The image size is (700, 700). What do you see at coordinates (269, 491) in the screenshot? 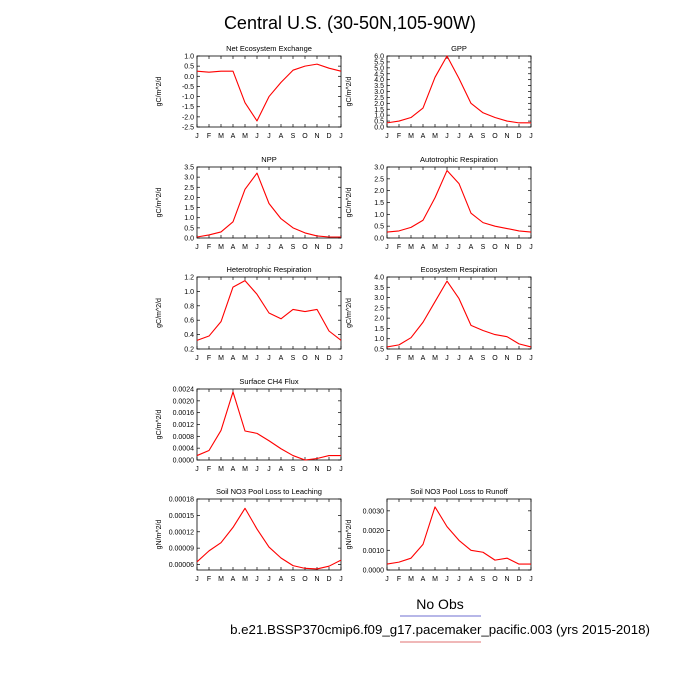
I see `panel-title: Soil NO3 Pool Loss to Leaching` at bounding box center [269, 491].